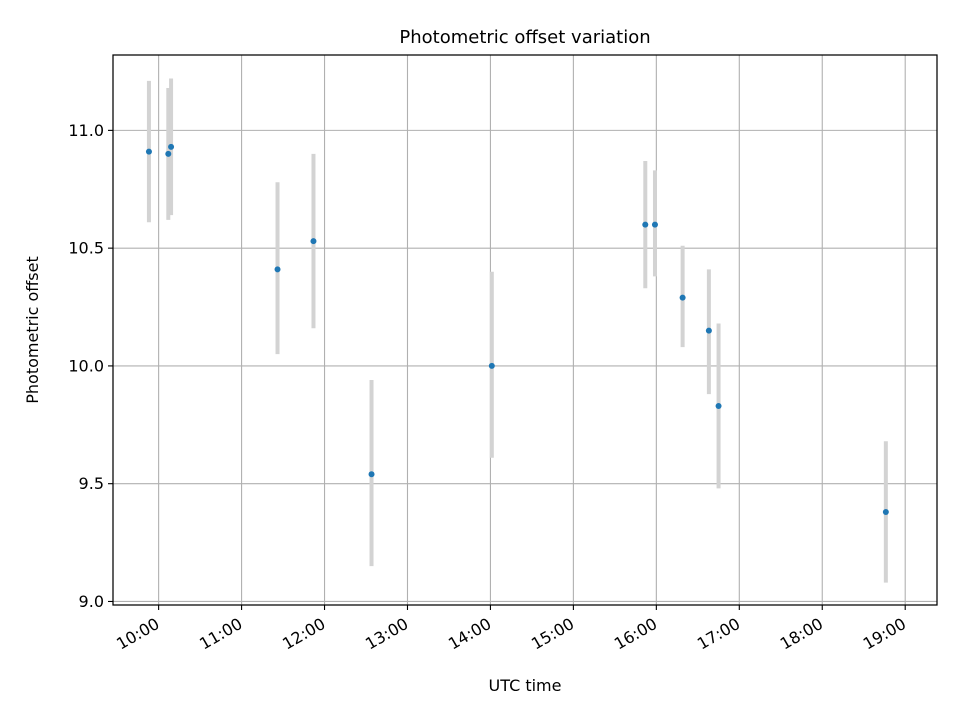 This screenshot has height=720, width=960. Describe the element at coordinates (86, 248) in the screenshot. I see `y-tick-label: 10.5` at that location.